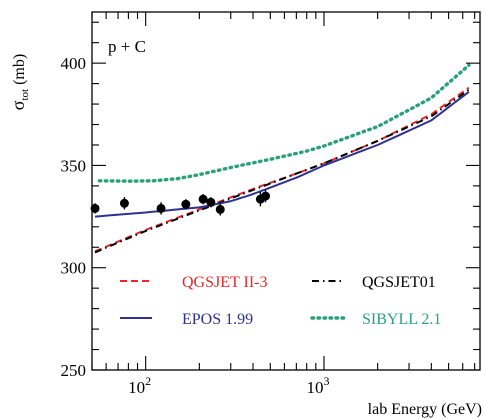 The height and width of the screenshot is (419, 486). Describe the element at coordinates (425, 409) in the screenshot. I see `x-axis-title: lab Energy (GeV)` at that location.